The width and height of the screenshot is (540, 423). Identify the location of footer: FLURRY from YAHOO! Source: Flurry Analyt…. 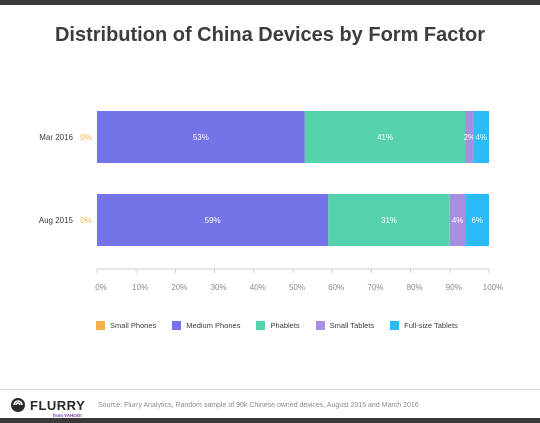
(270, 404).